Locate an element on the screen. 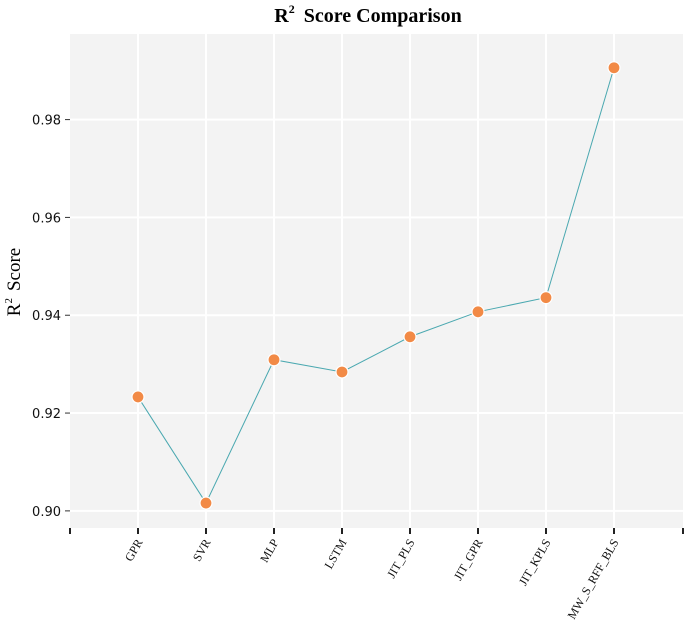 This screenshot has height=638, width=685. x-tick-label: SVR is located at coordinates (202, 550).